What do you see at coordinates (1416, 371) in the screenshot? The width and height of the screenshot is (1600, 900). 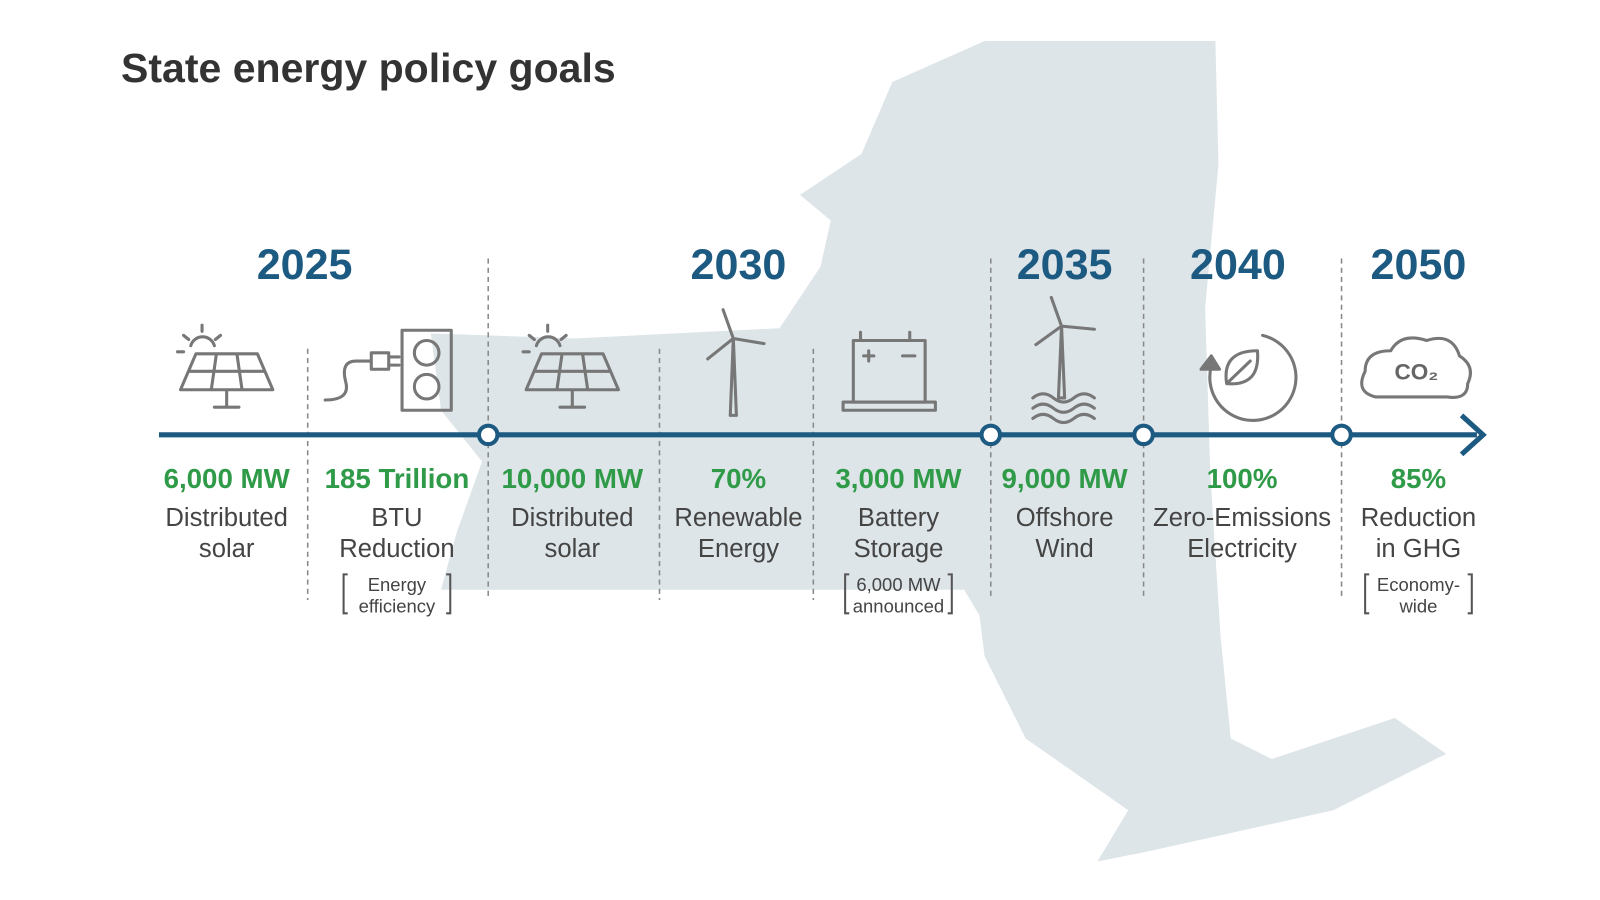 I see `co2-label: CO₂` at bounding box center [1416, 371].